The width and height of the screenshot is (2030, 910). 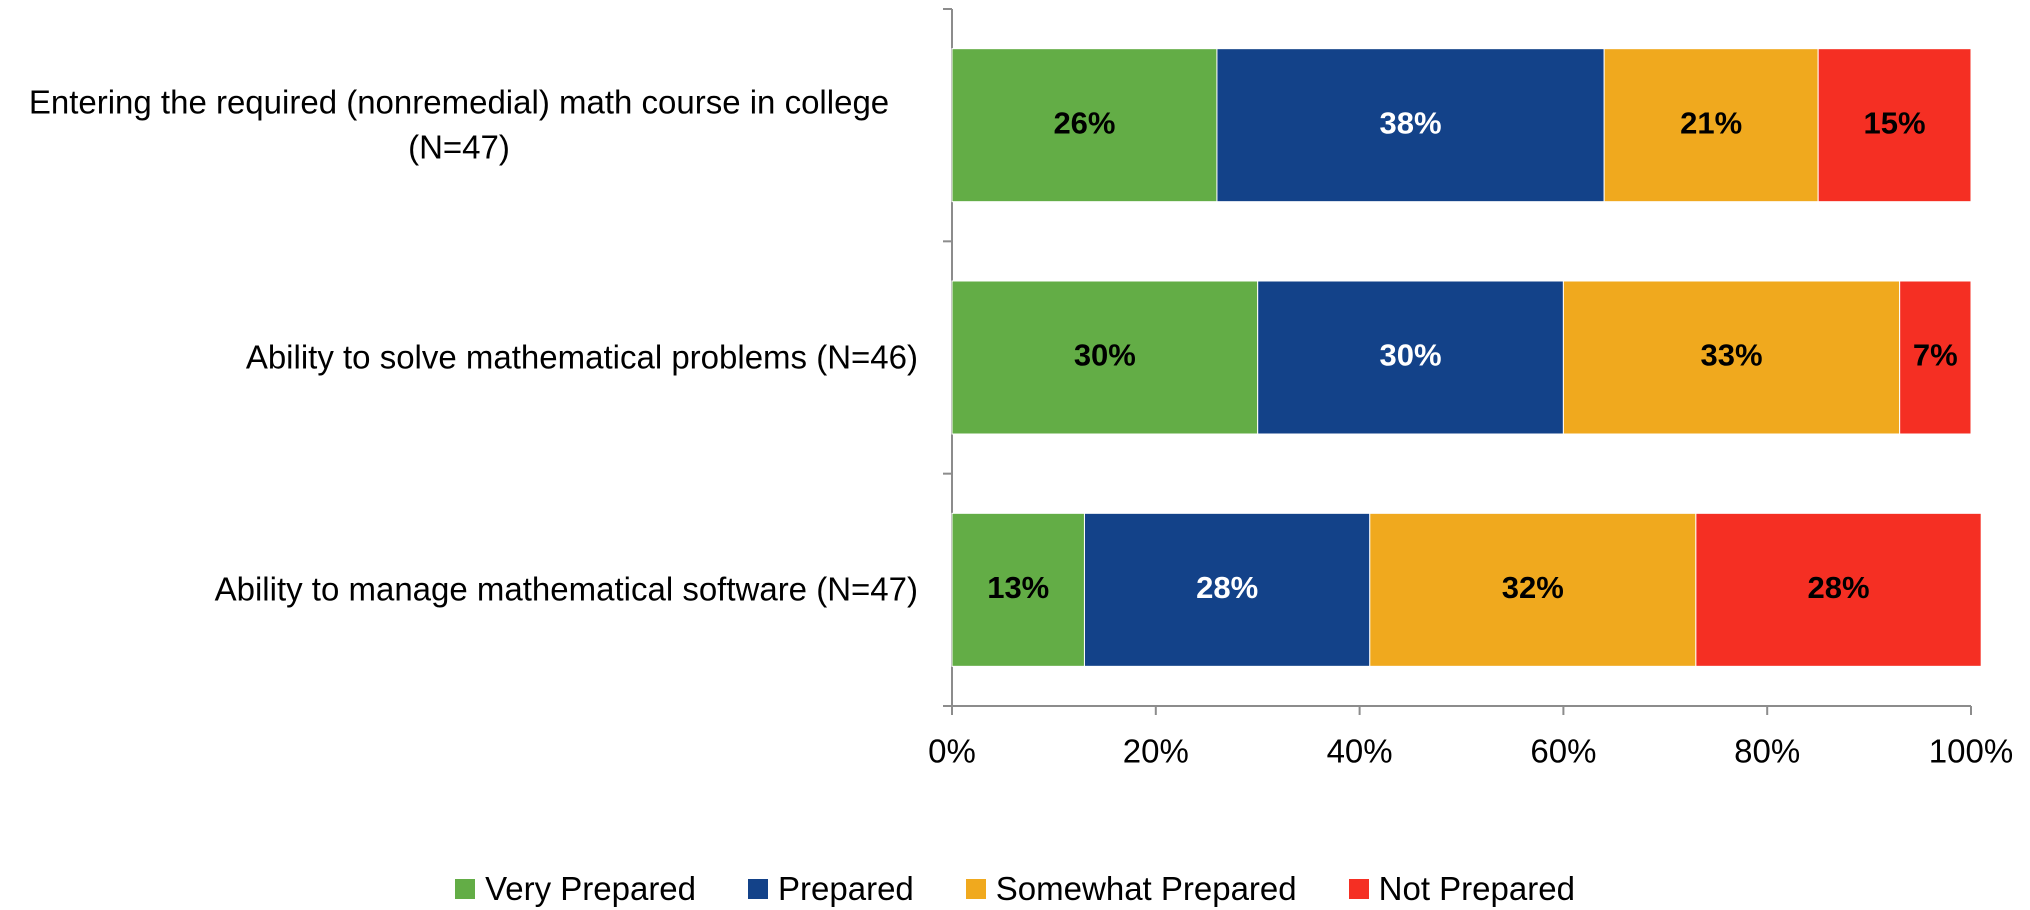 I want to click on value-label: 32%, so click(x=1533, y=587).